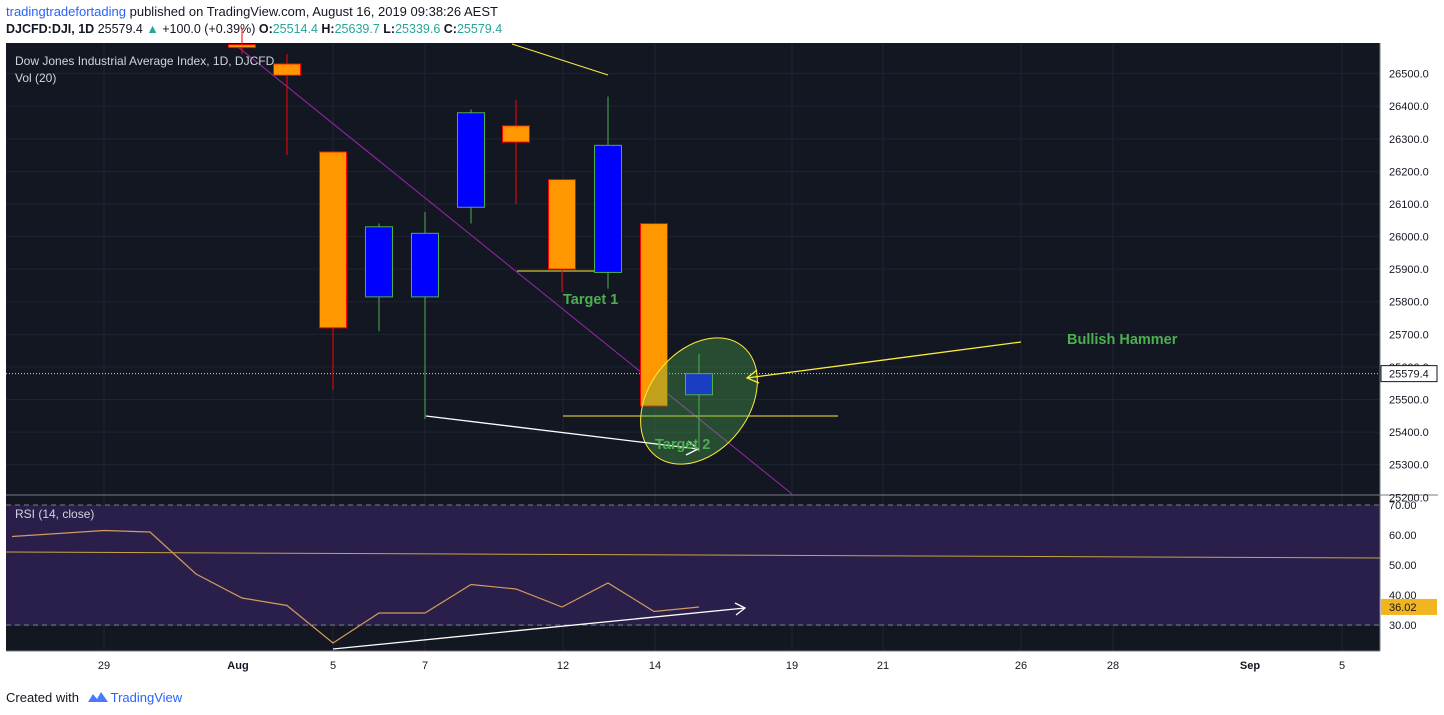 The image size is (1444, 715). I want to click on legend-vol: Vol (20), so click(35, 78).